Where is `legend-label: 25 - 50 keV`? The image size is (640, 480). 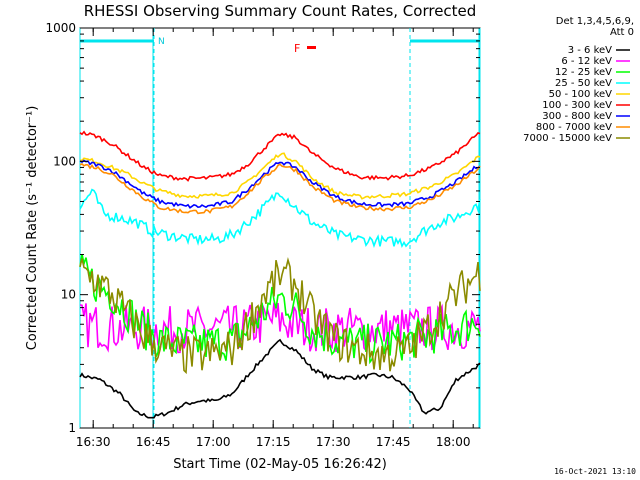
legend-label: 25 - 50 keV is located at coordinates (583, 83).